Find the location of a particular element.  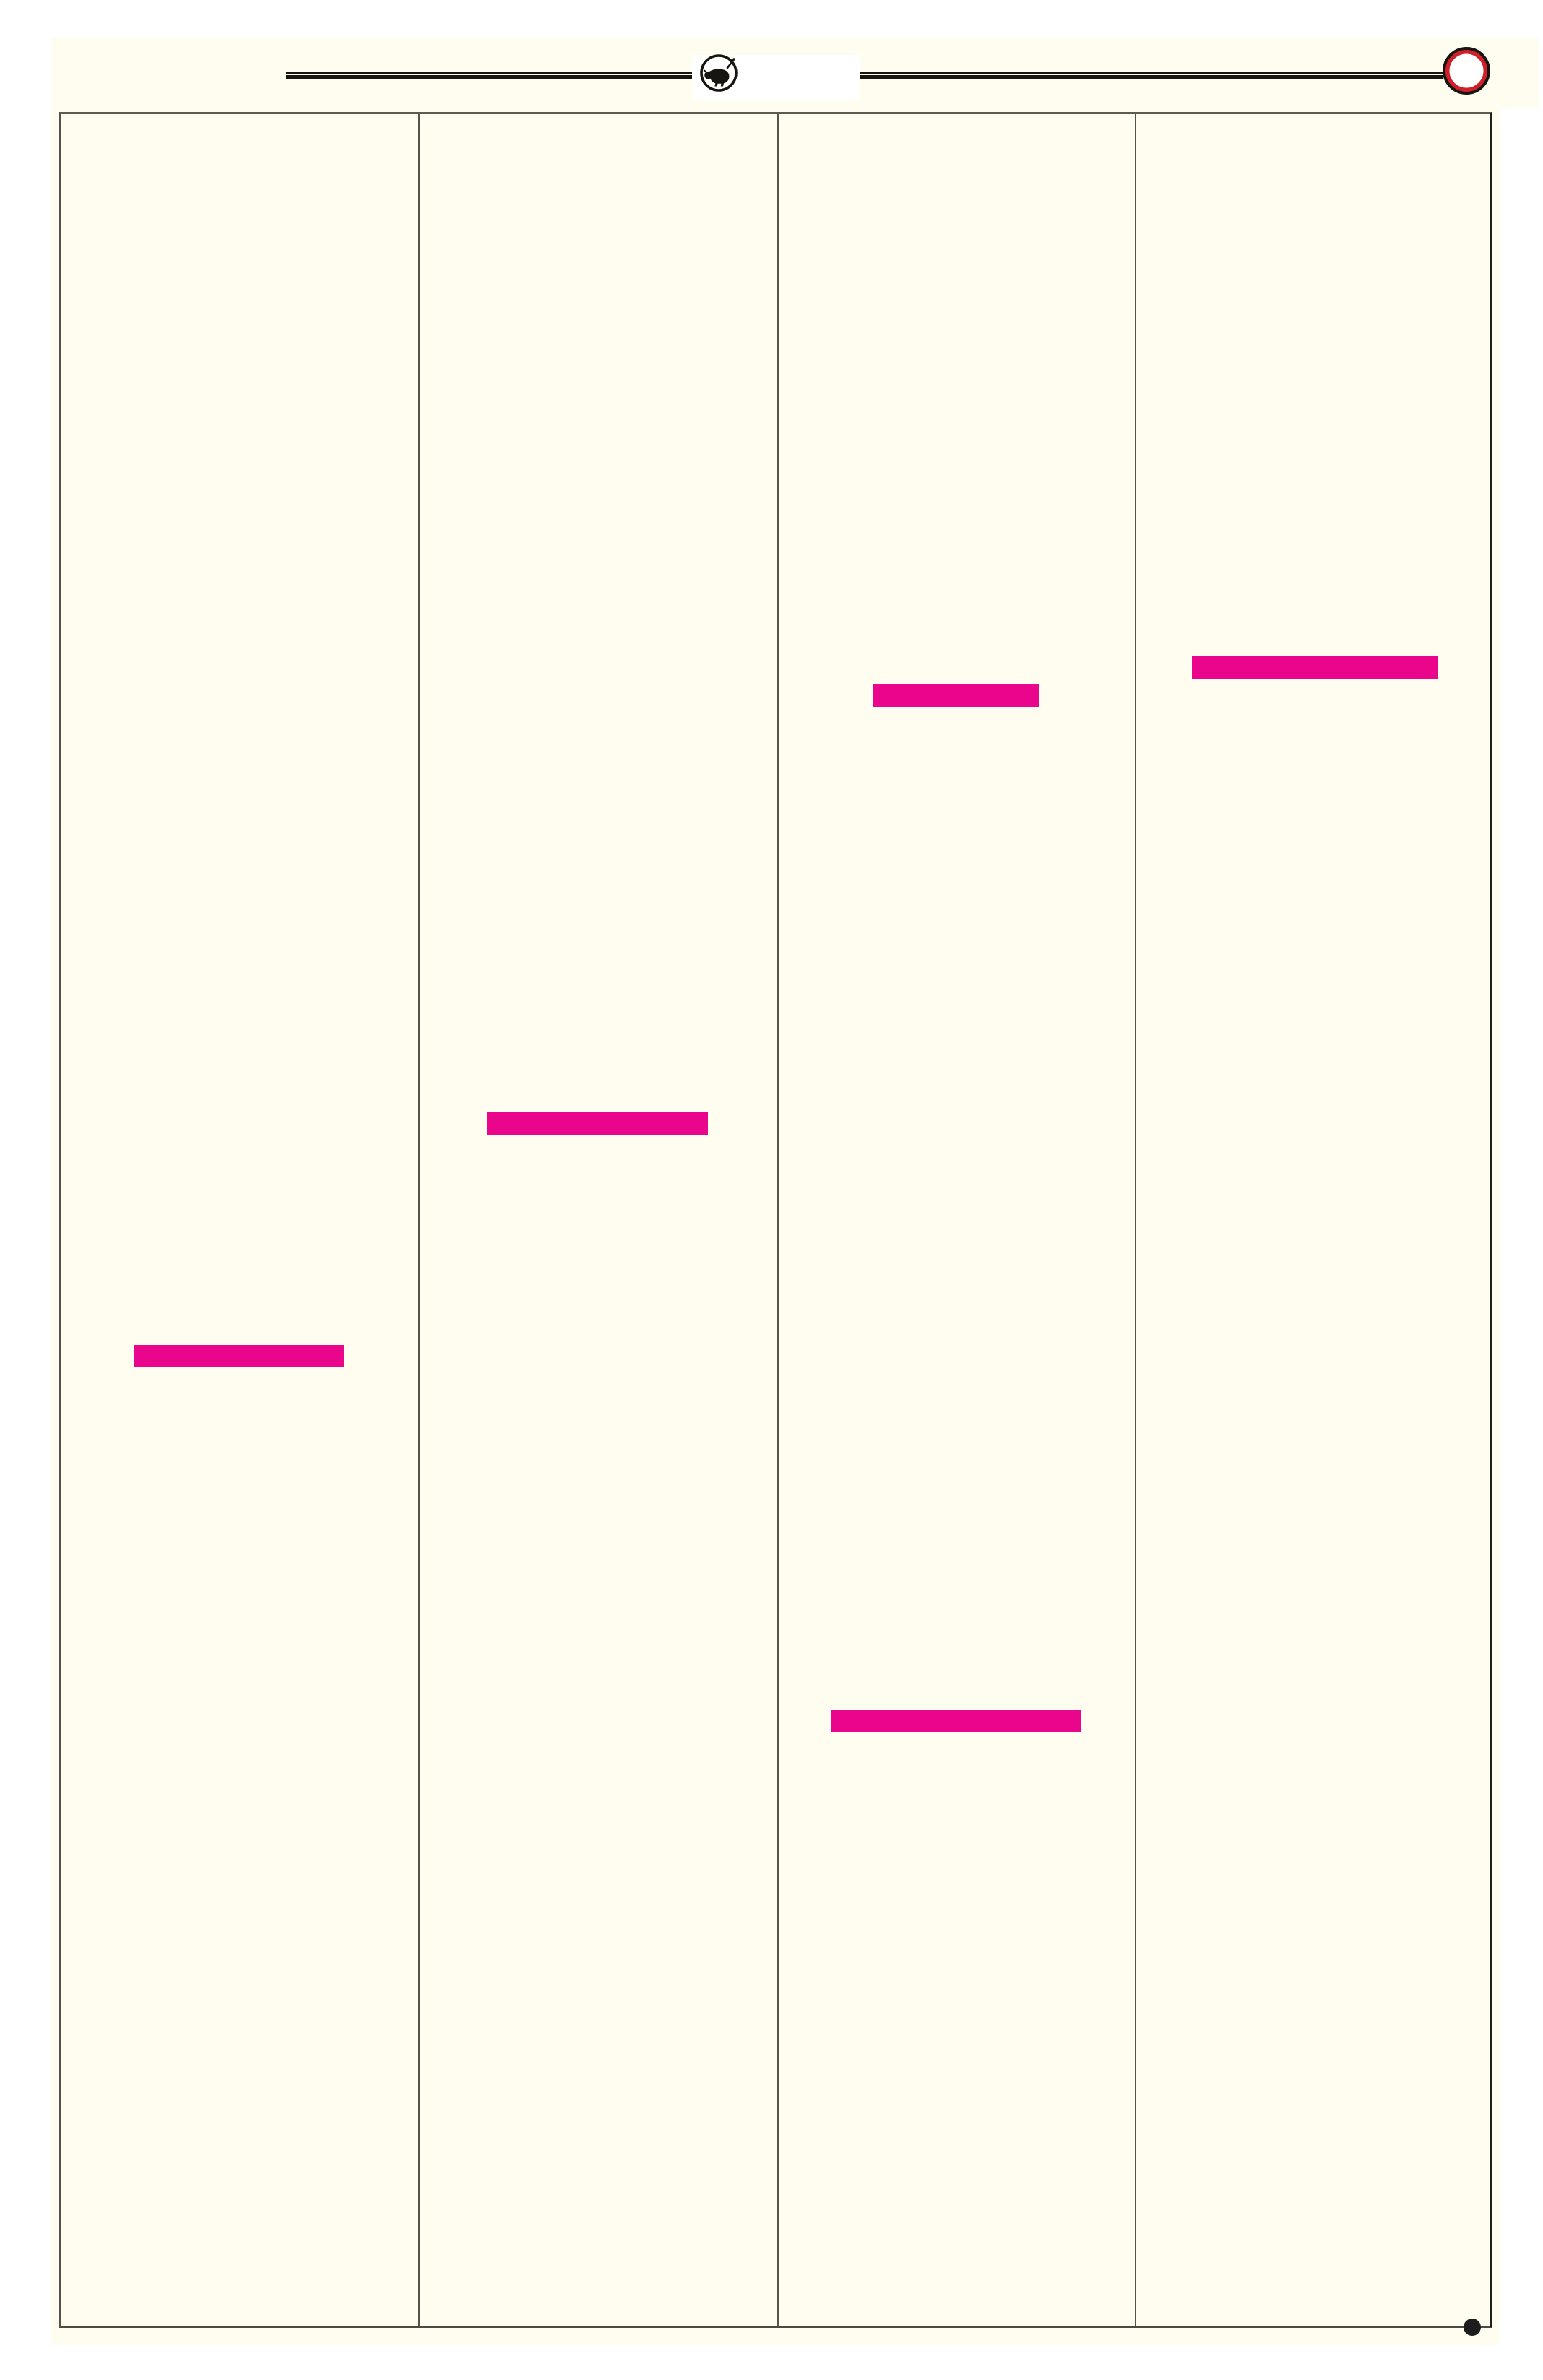

seal-red-ring is located at coordinates (1466, 70).